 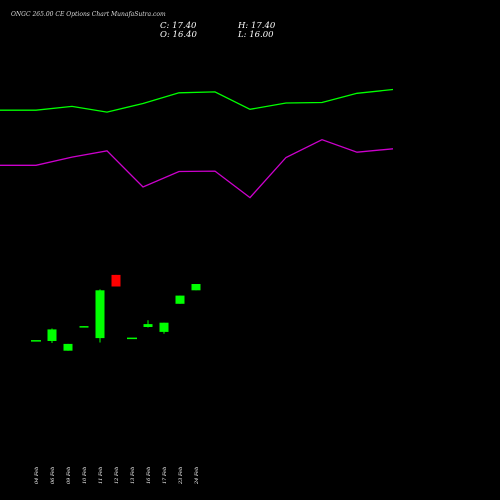 I want to click on x-tick-label: 16 Feb, so click(x=149, y=475).